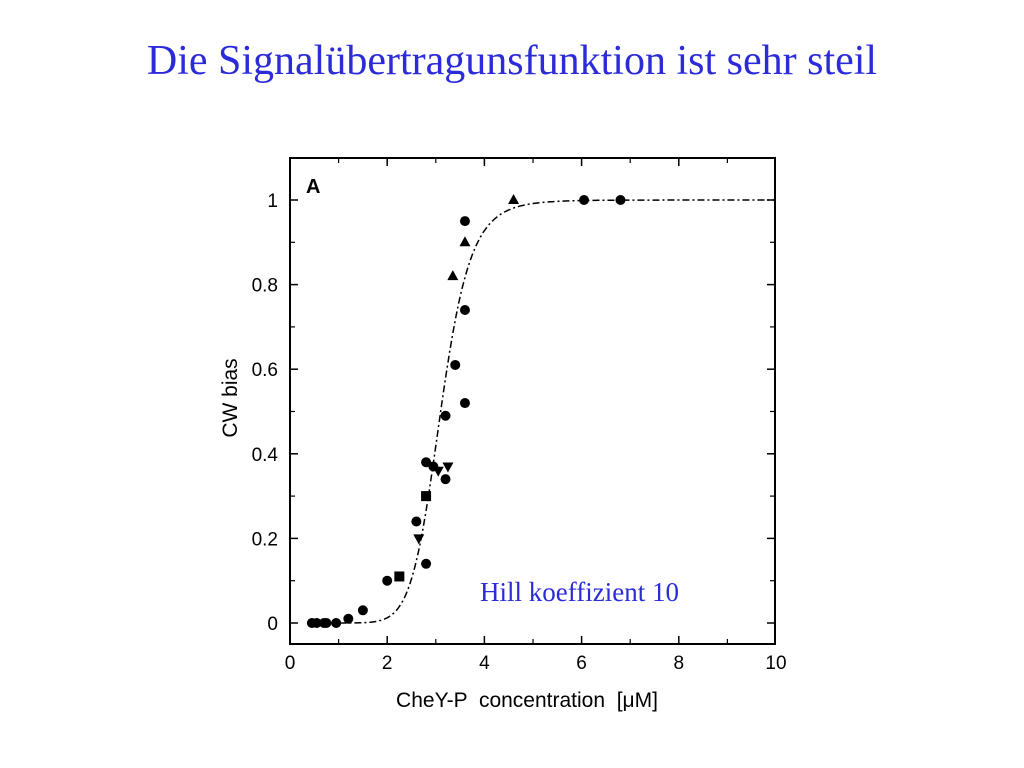 The height and width of the screenshot is (768, 1024). Describe the element at coordinates (387, 663) in the screenshot. I see `x-tick-label: 2` at that location.